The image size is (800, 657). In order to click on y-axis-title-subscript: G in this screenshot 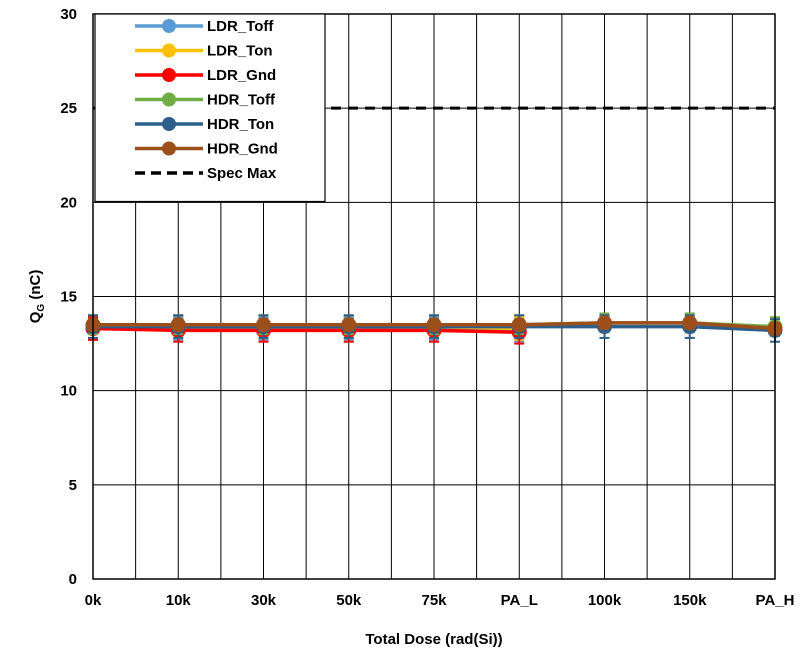, I will do `click(41, 308)`.